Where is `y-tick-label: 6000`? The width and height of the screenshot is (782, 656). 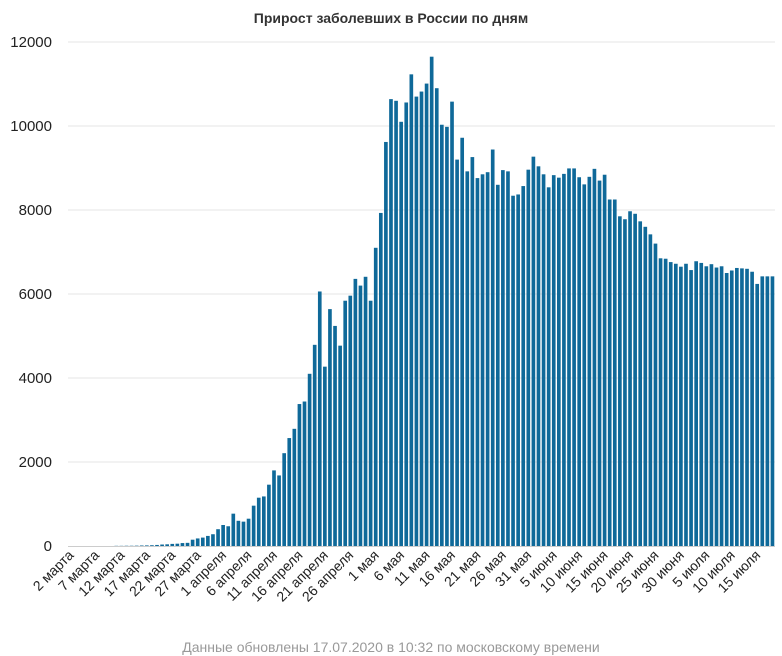 y-tick-label: 6000 is located at coordinates (35, 294).